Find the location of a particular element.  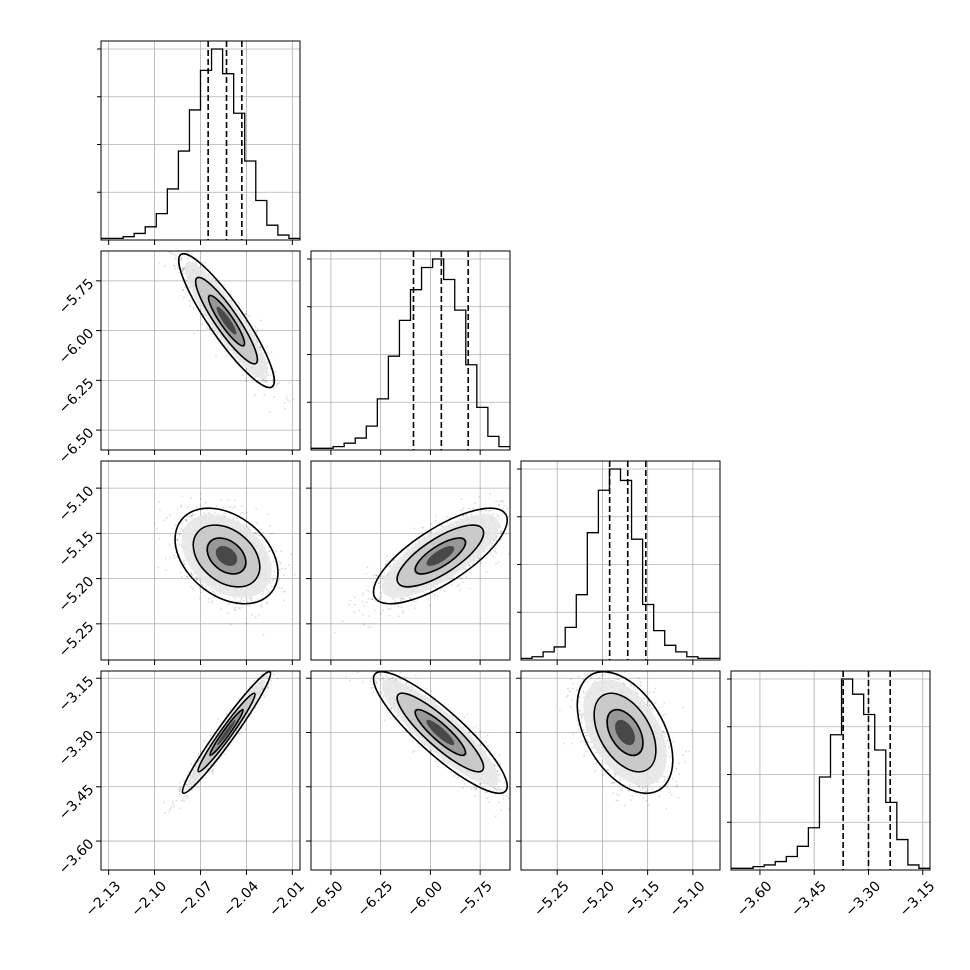

contour-line is located at coordinates (440, 556).